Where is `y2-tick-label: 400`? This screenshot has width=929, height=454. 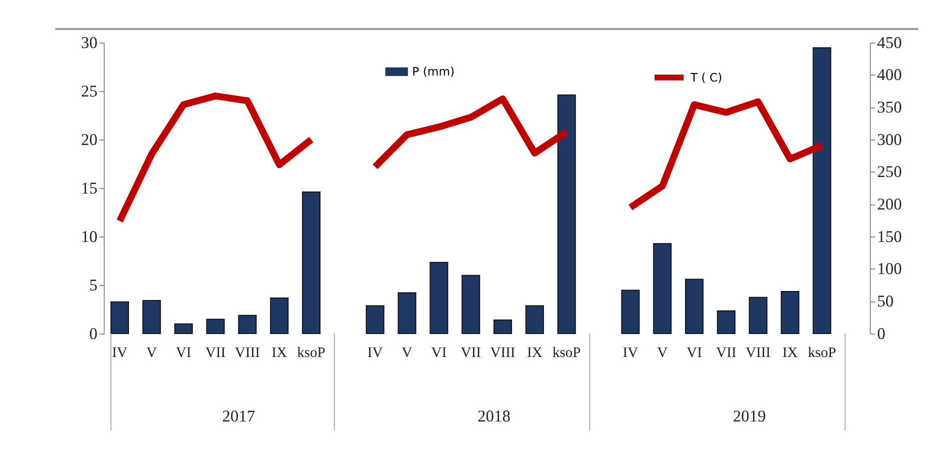
y2-tick-label: 400 is located at coordinates (889, 74).